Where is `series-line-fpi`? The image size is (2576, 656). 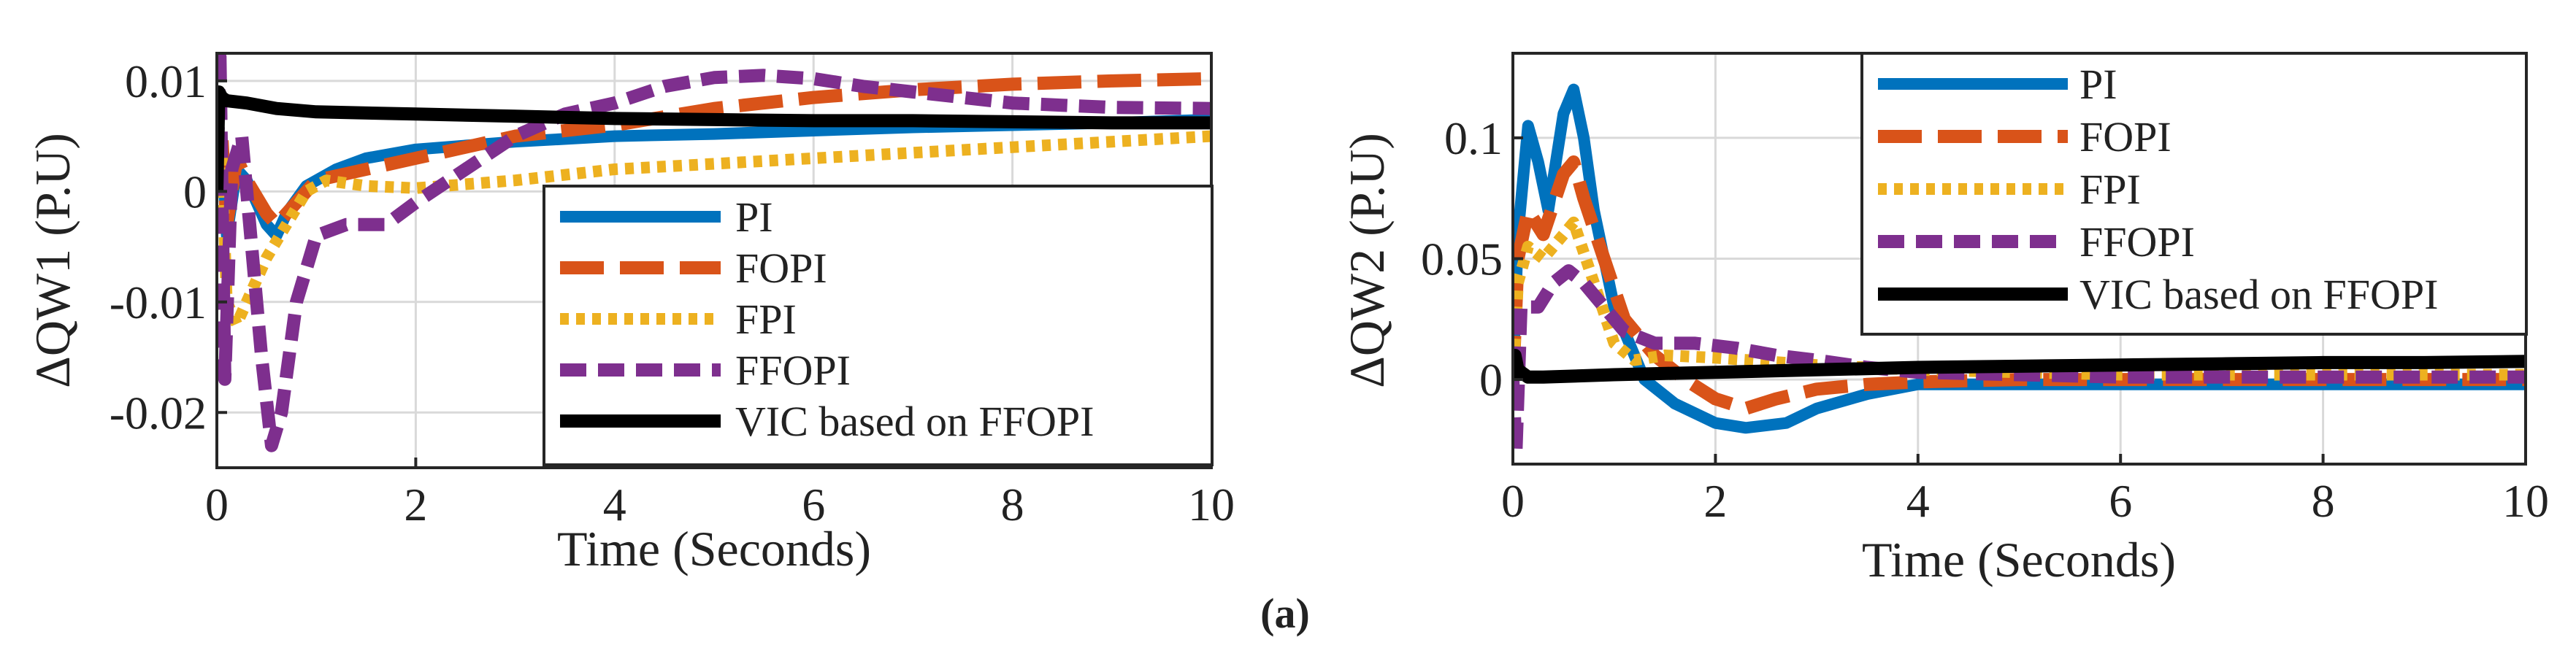
series-line-fpi is located at coordinates (2020, 298).